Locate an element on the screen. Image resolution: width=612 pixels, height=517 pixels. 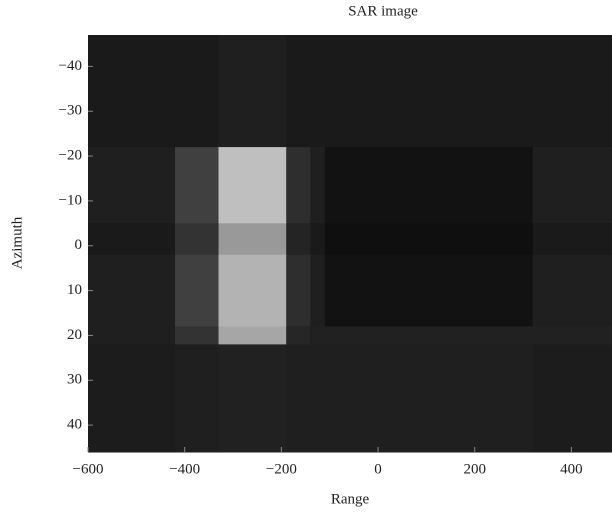
y-tick-label: −20 is located at coordinates (70, 156).